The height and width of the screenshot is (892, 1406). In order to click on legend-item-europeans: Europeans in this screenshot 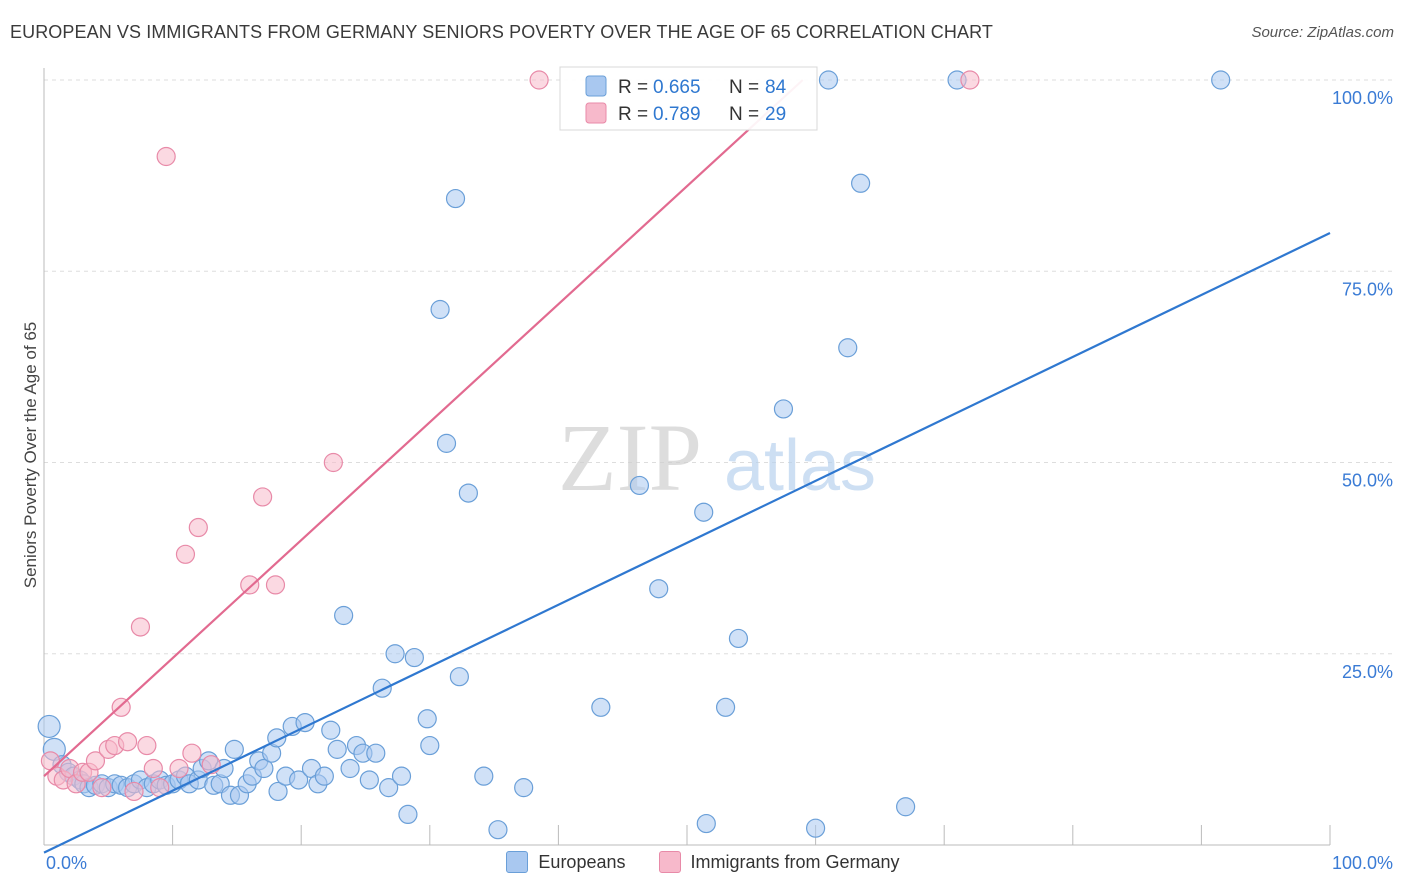, I will do `click(566, 862)`.